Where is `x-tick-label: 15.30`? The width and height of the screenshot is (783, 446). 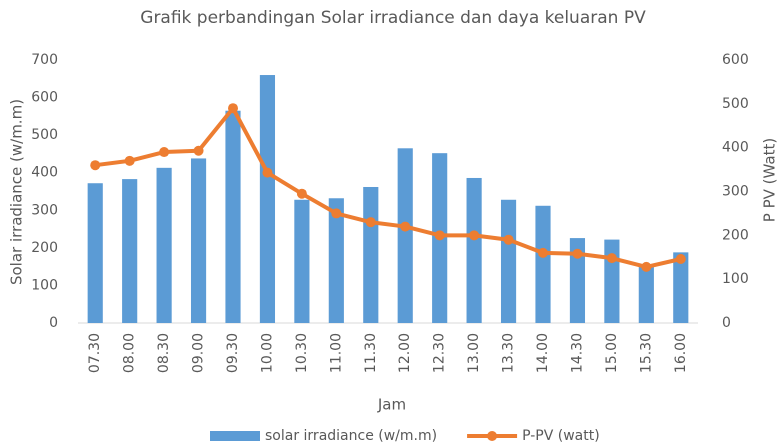 x-tick-label: 15.30 is located at coordinates (646, 353).